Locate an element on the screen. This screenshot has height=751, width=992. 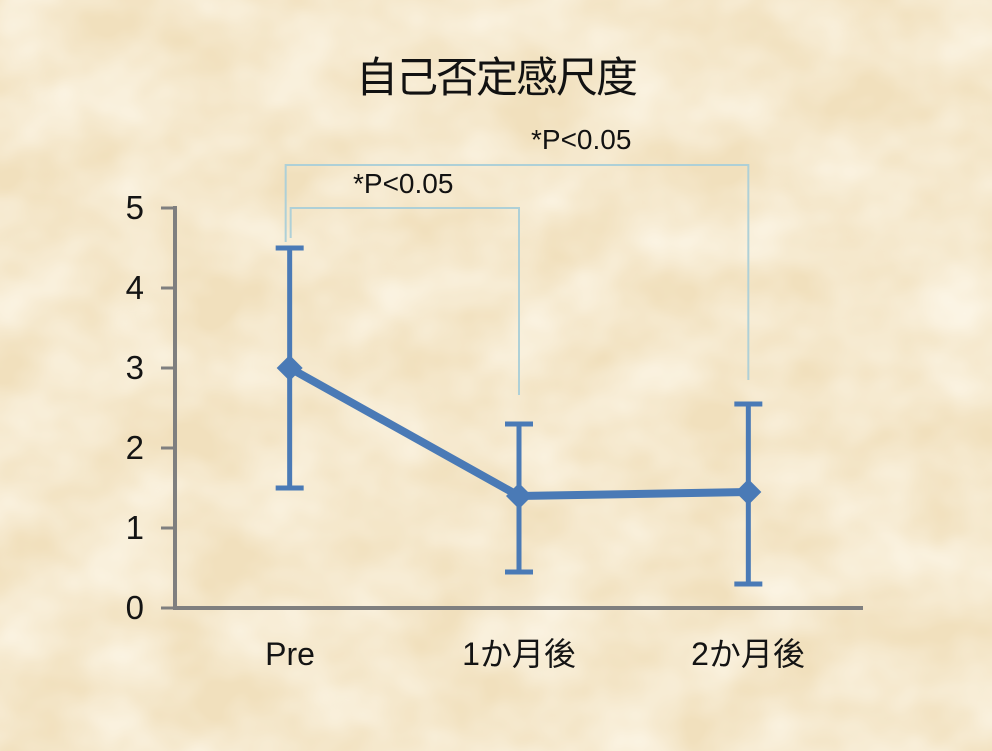
significance-label-pre-vs-2month: *P<0.05 is located at coordinates (581, 139).